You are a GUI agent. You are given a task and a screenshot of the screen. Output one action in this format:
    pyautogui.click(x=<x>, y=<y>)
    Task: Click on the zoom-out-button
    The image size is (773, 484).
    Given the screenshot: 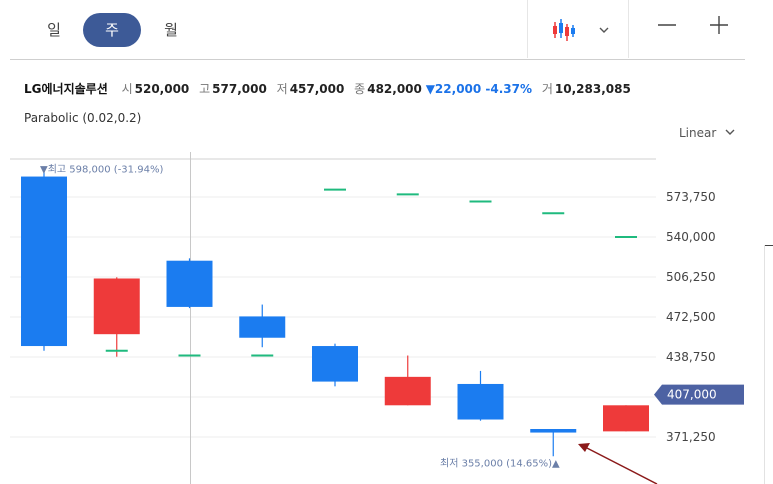 What is the action you would take?
    pyautogui.click(x=667, y=30)
    